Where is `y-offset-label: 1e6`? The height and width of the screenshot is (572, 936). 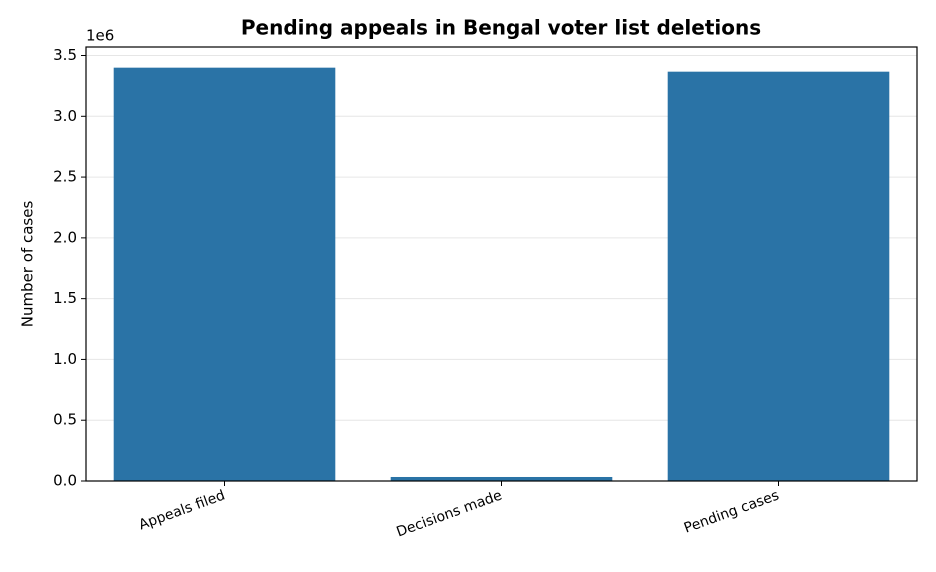 y-offset-label: 1e6 is located at coordinates (100, 36).